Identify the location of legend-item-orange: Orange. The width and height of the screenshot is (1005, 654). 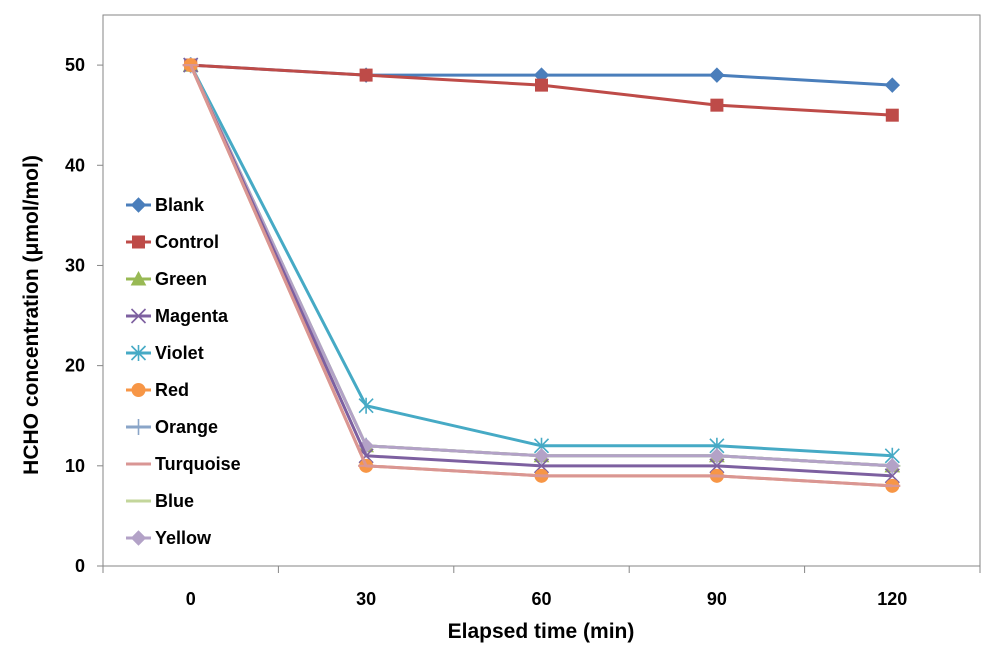
(172, 427).